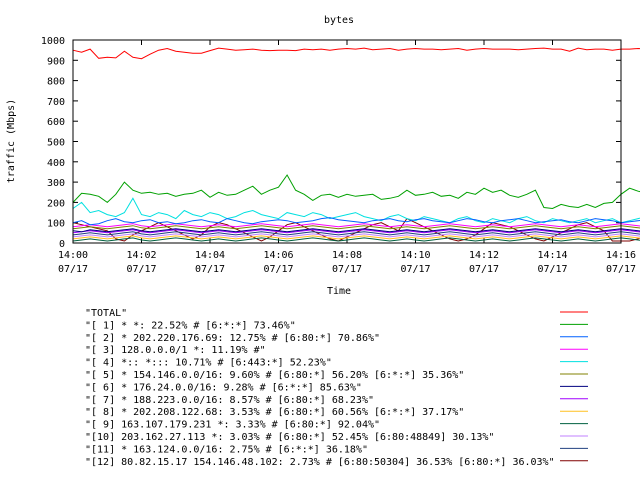 This screenshot has width=640, height=484. What do you see at coordinates (56, 61) in the screenshot?
I see `y-tick-label: 900` at bounding box center [56, 61].